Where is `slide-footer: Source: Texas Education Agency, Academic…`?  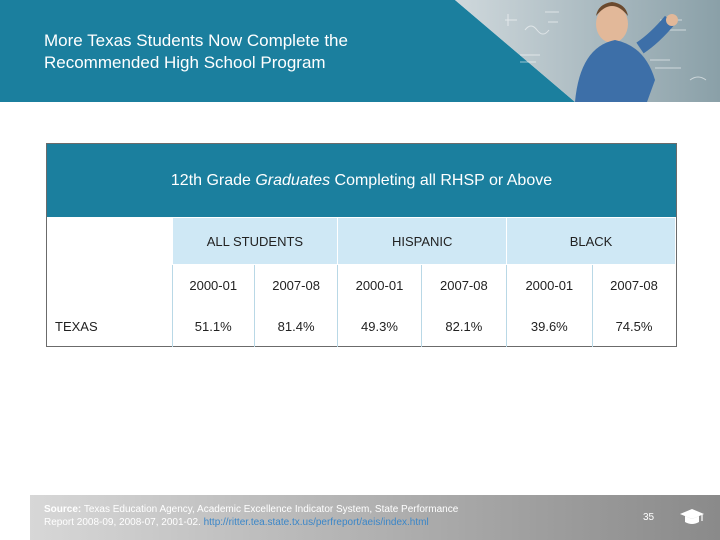
slide-footer: Source: Texas Education Agency, Academic… is located at coordinates (360, 517).